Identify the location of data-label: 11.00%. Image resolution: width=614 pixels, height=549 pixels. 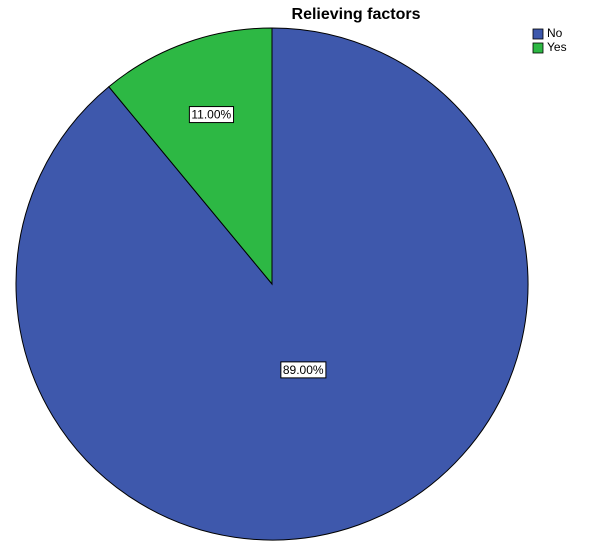
(211, 115).